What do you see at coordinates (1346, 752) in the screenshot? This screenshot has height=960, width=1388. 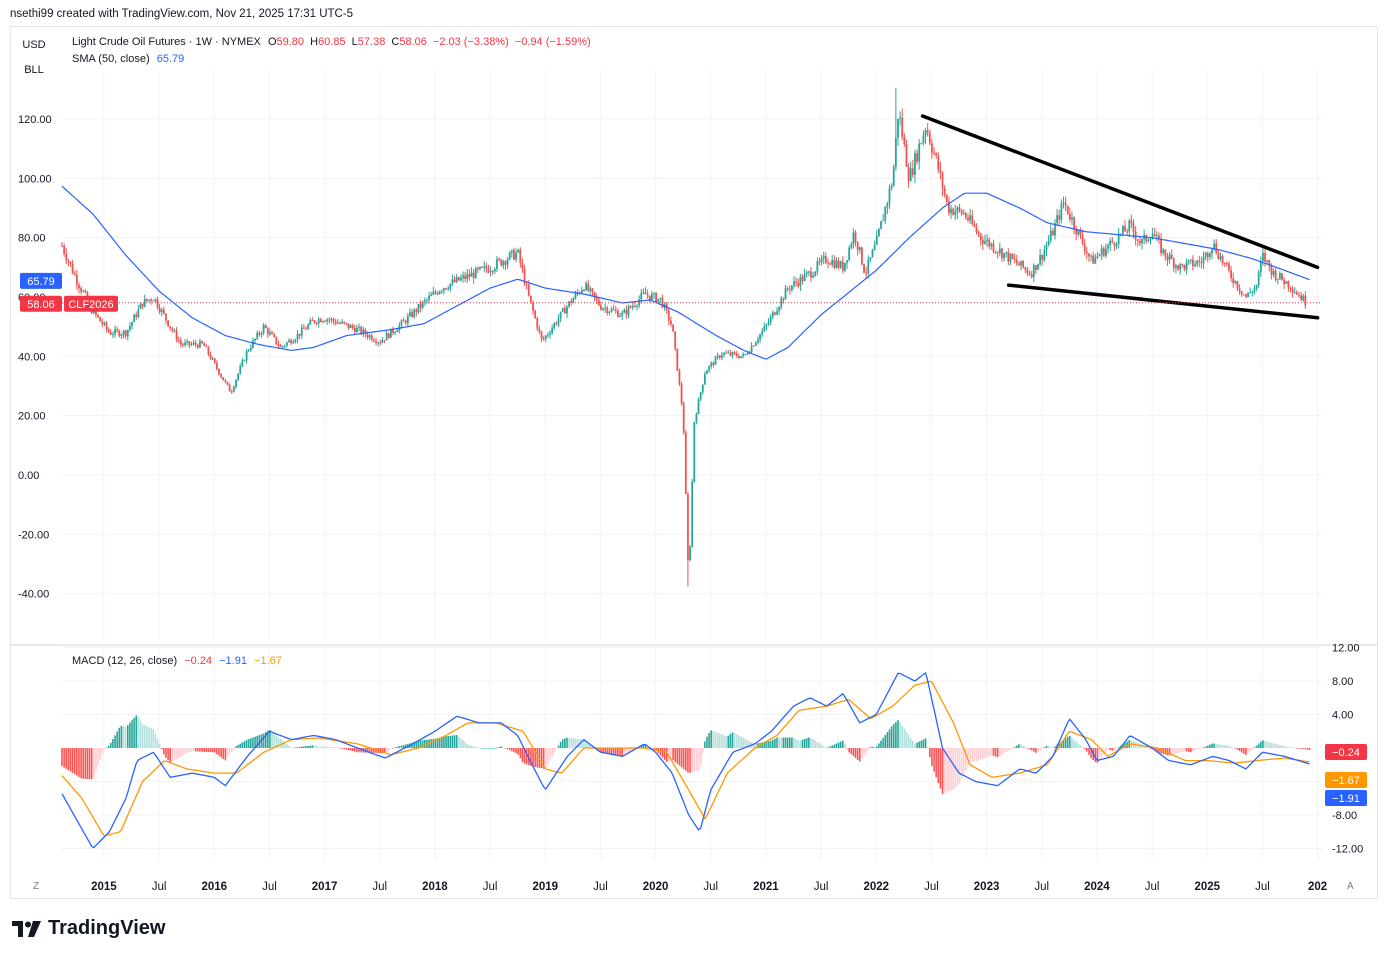 I see `macd-hist-tag-bg` at bounding box center [1346, 752].